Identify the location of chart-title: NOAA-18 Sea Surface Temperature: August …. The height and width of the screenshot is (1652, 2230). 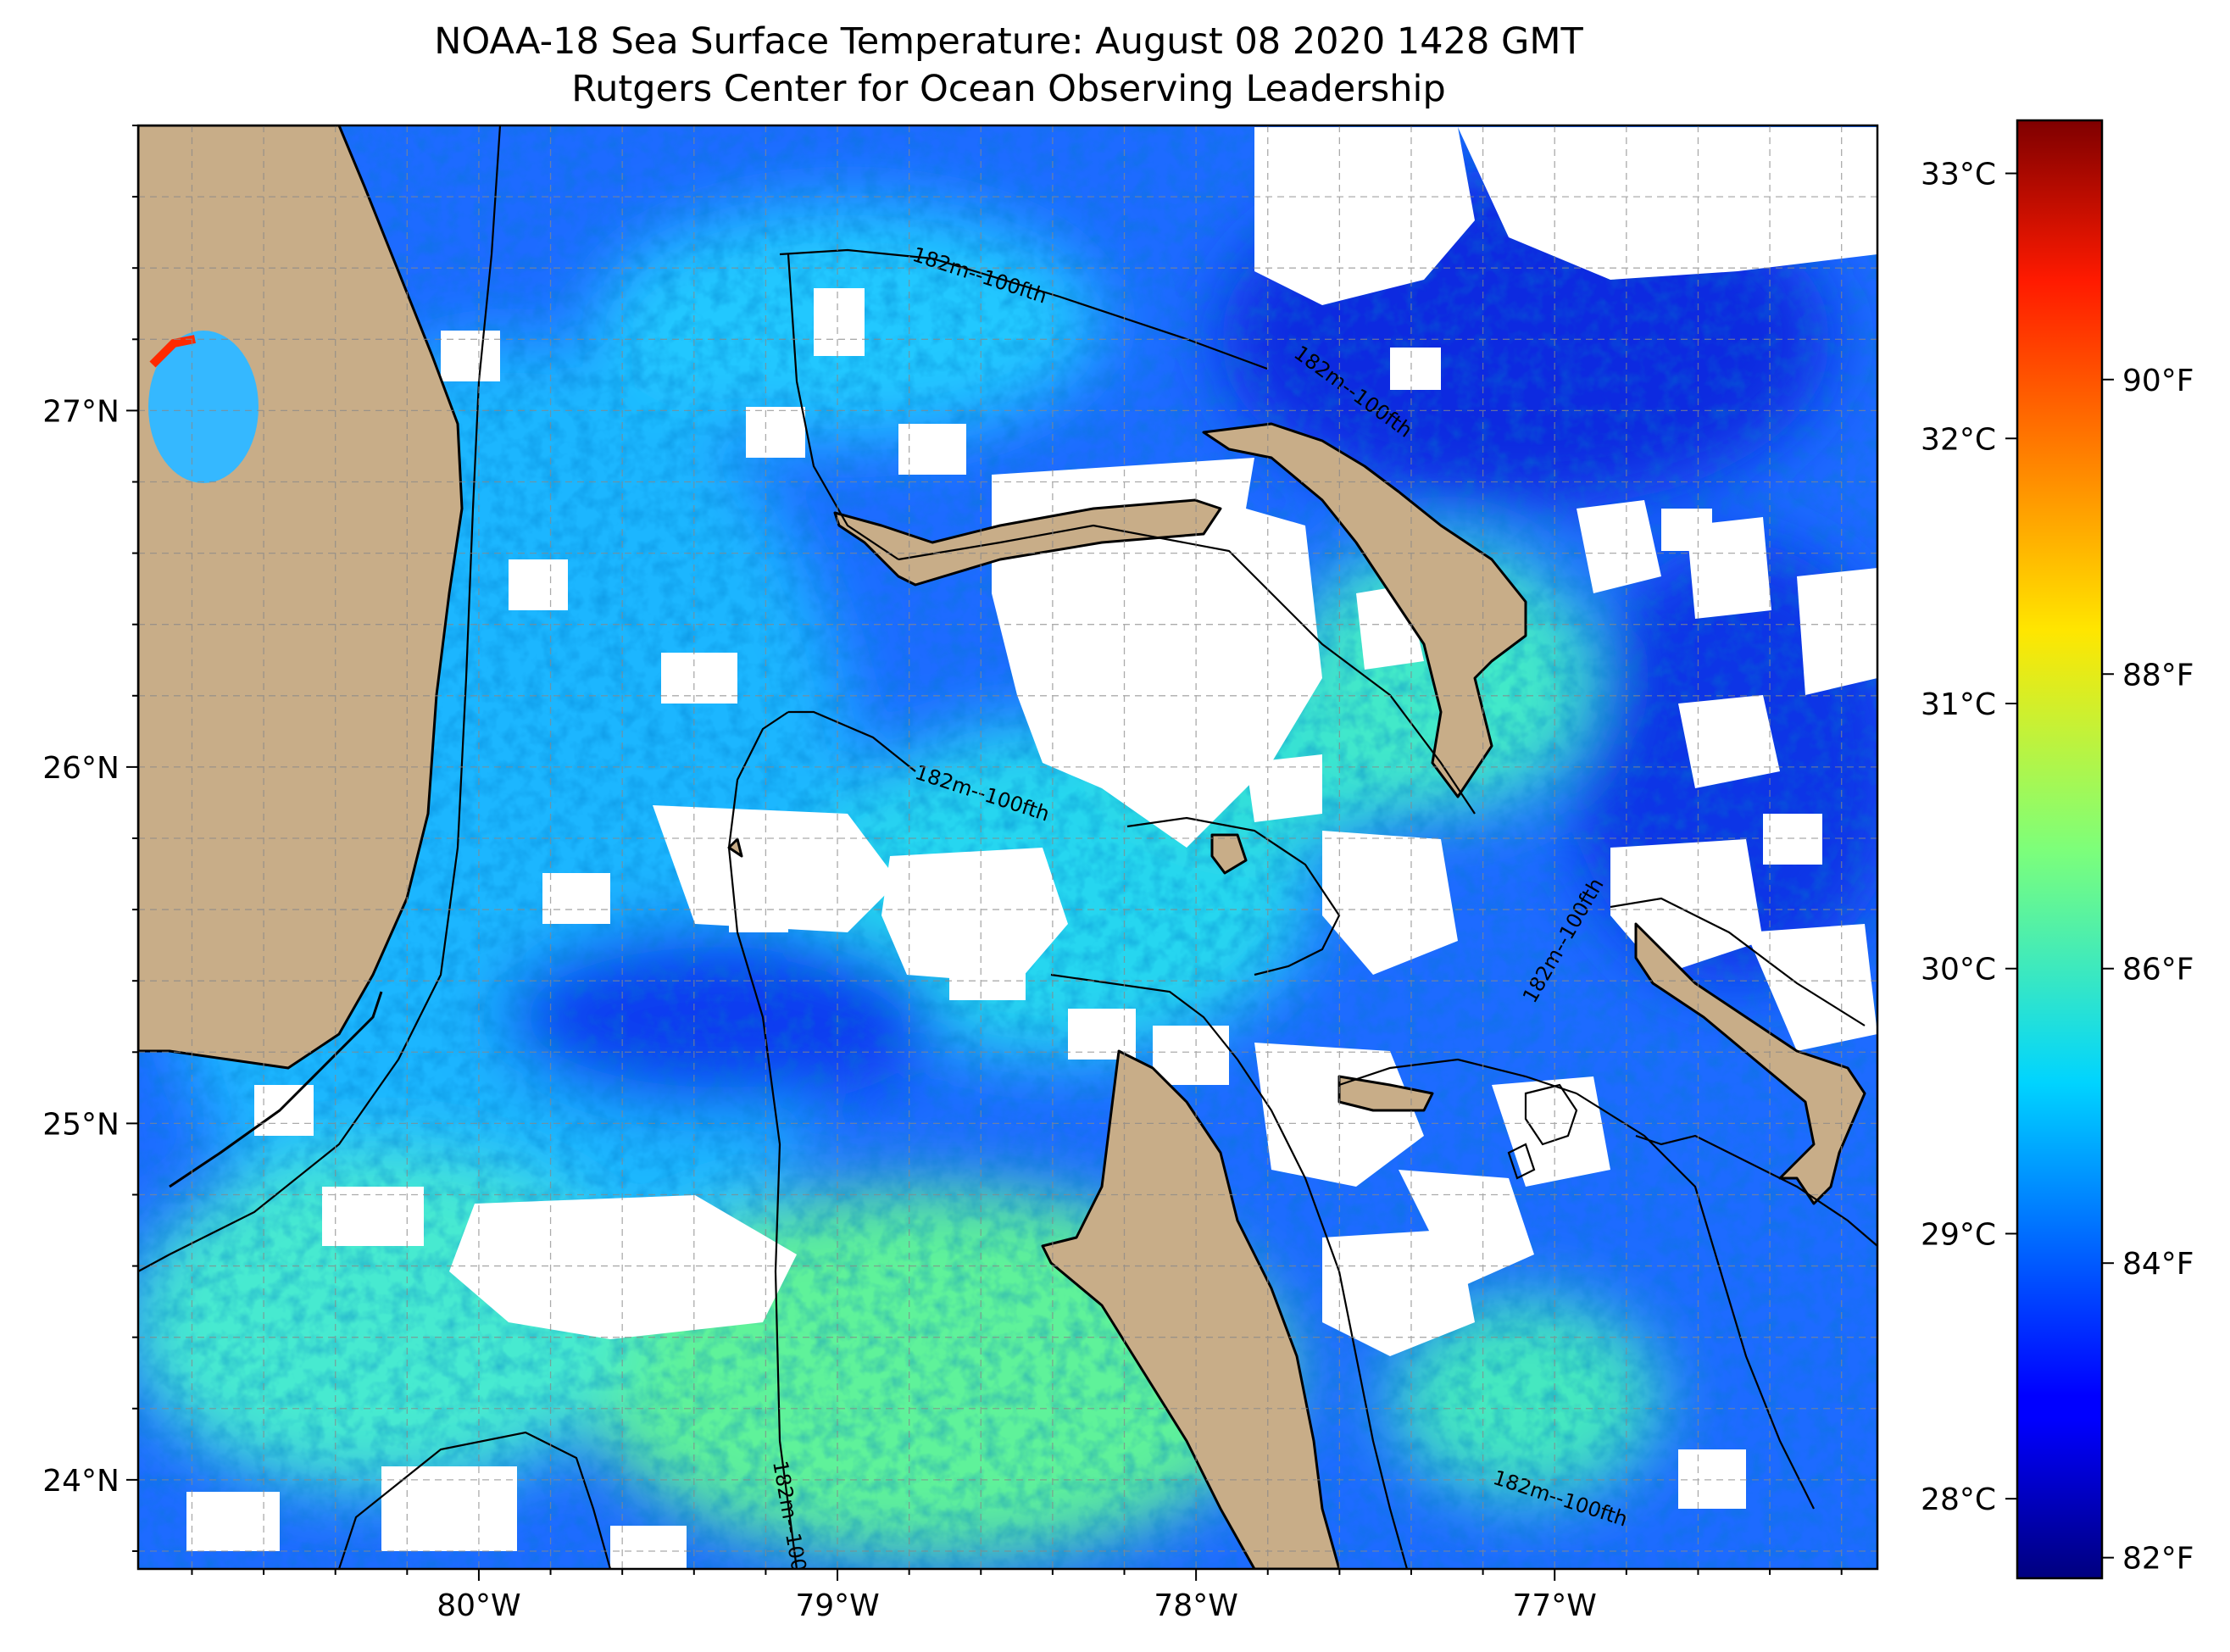
(1009, 41).